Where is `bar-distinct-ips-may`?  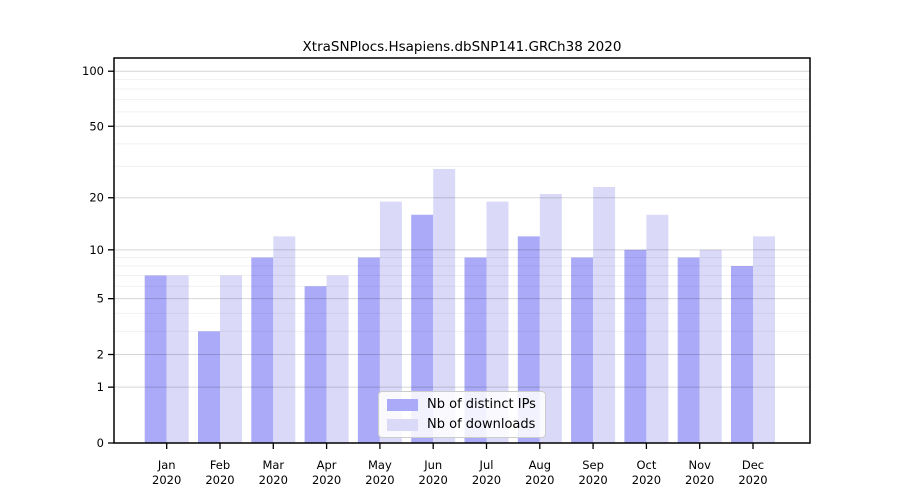 bar-distinct-ips-may is located at coordinates (368, 350).